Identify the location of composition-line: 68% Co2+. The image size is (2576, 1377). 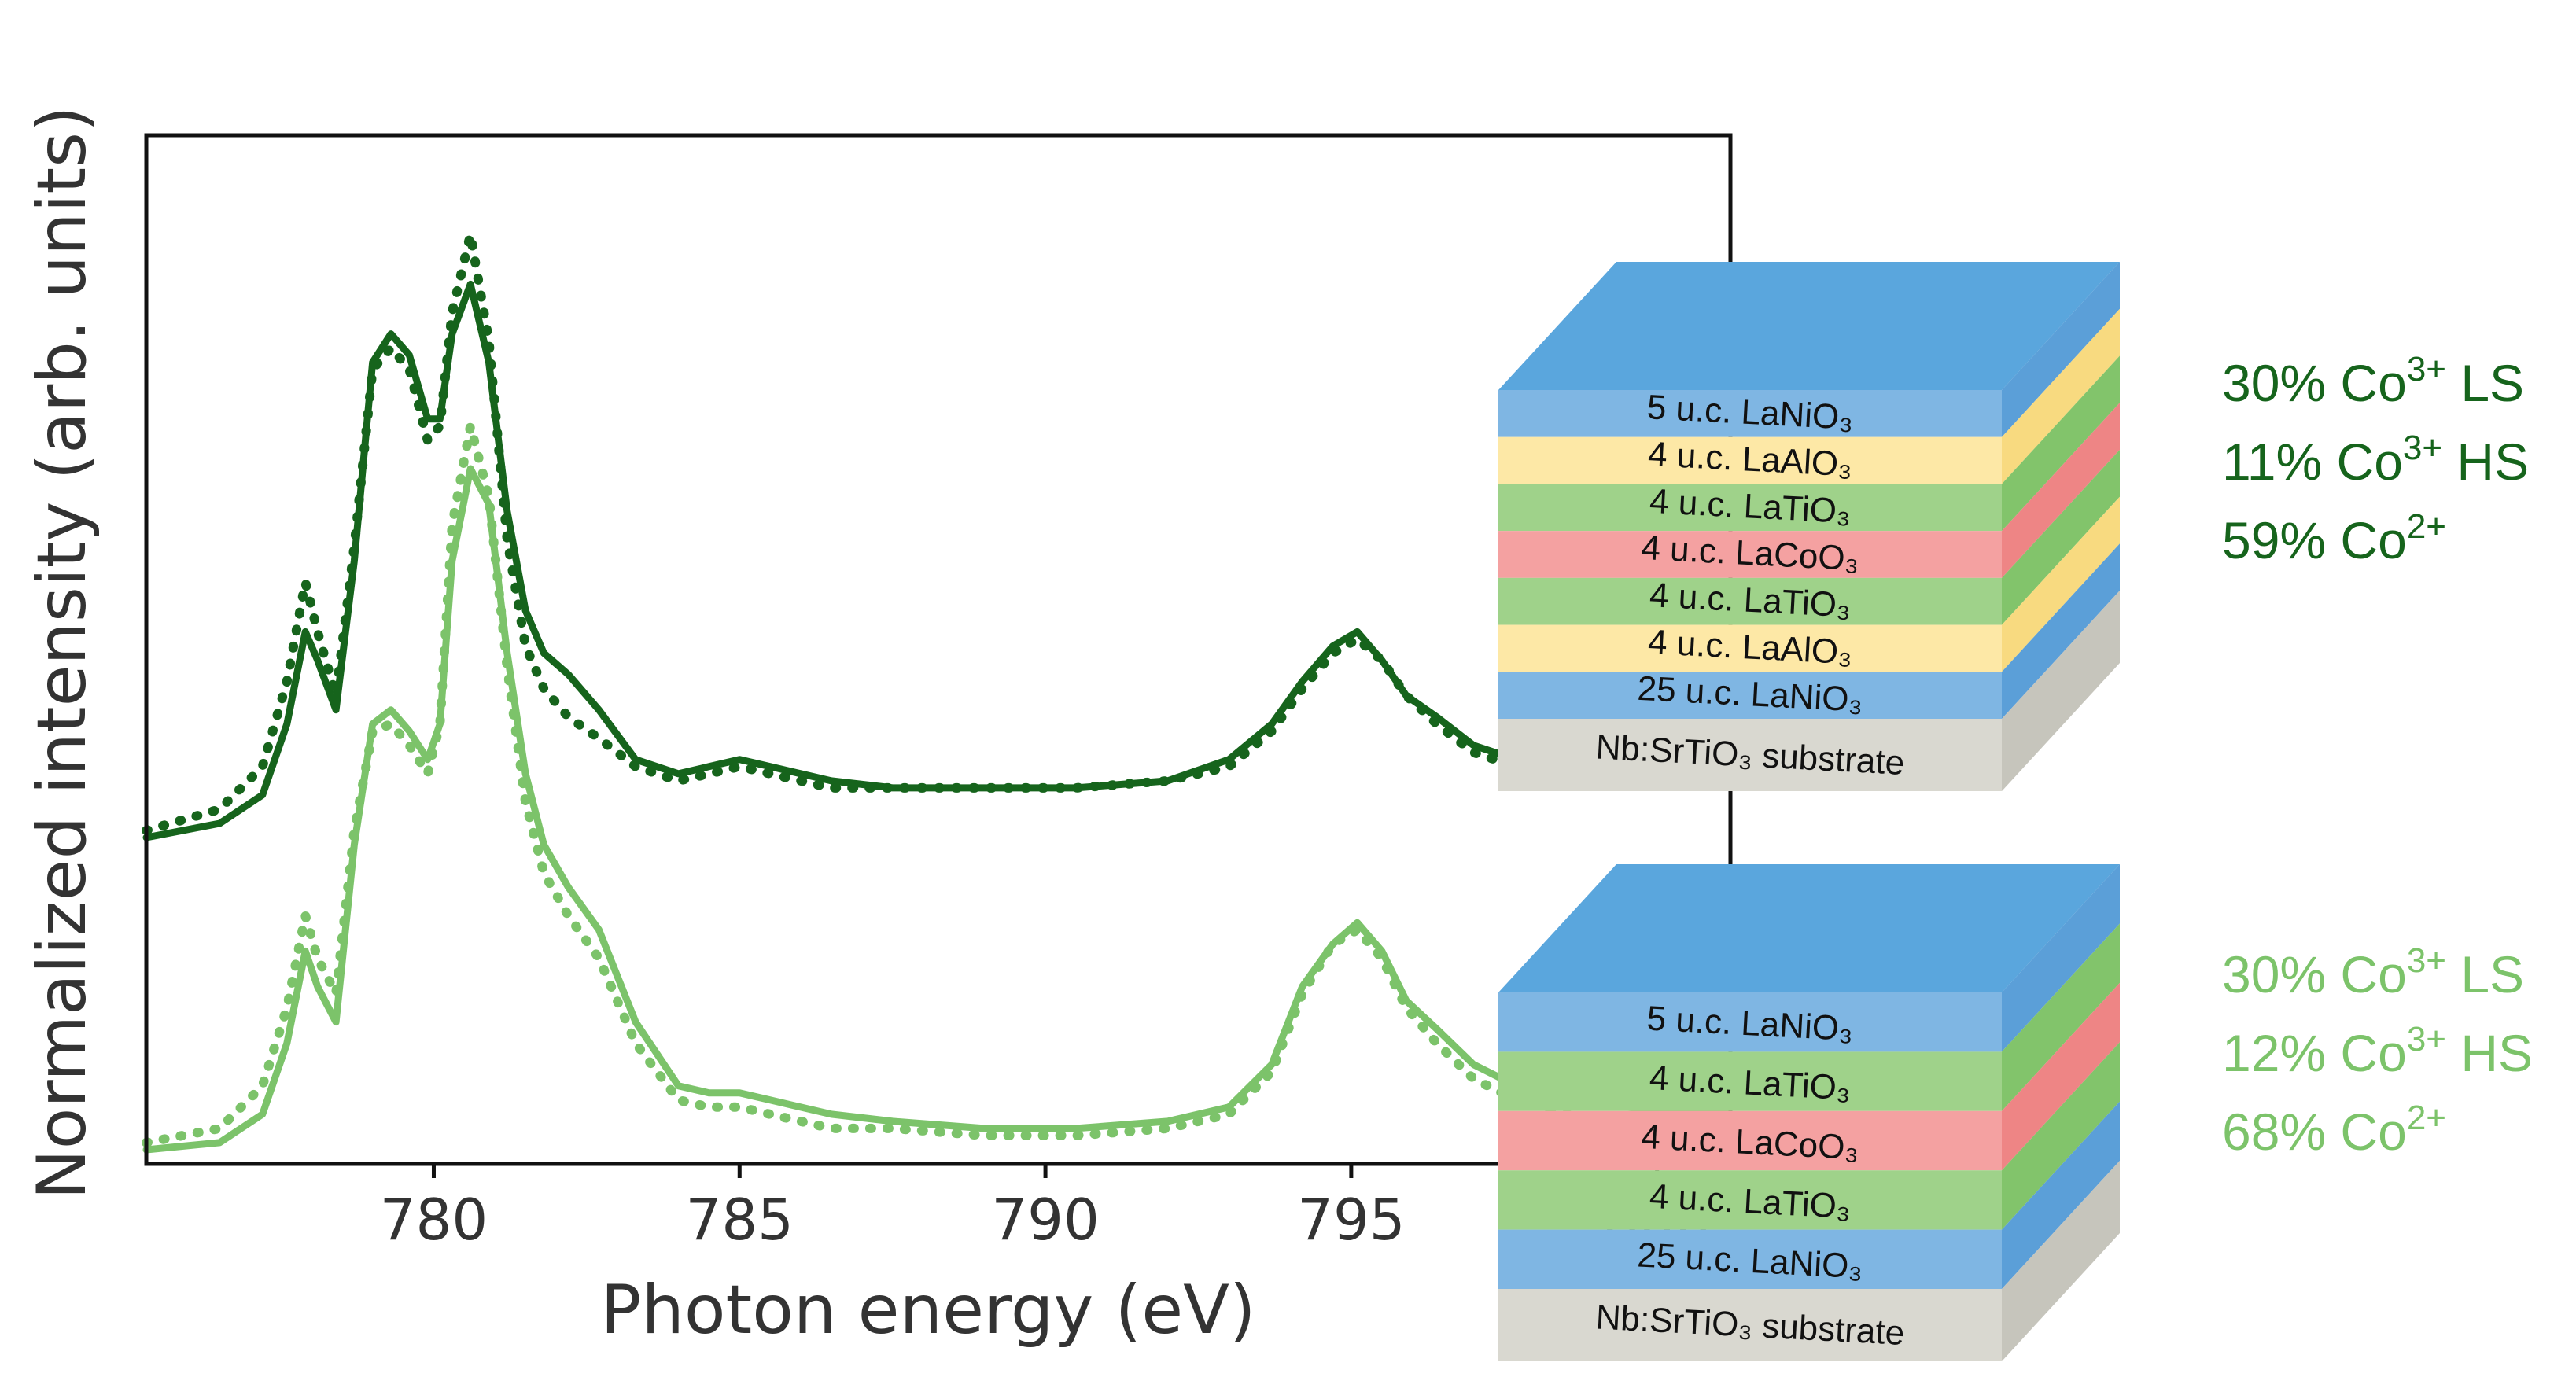
(2334, 1130).